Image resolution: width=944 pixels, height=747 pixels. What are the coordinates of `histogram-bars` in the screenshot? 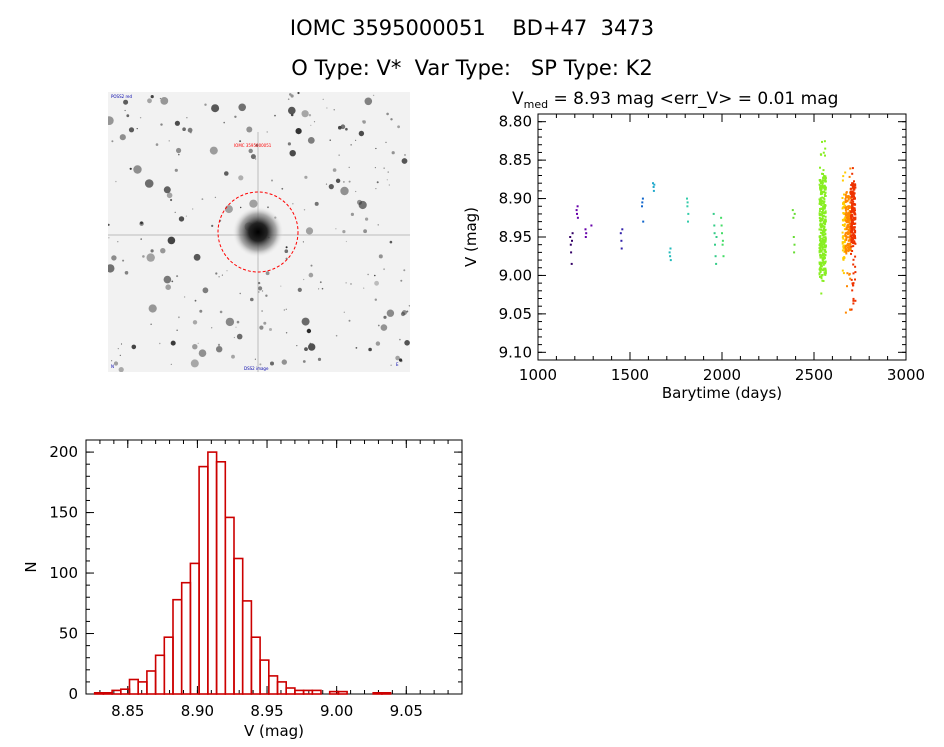 It's located at (242, 573).